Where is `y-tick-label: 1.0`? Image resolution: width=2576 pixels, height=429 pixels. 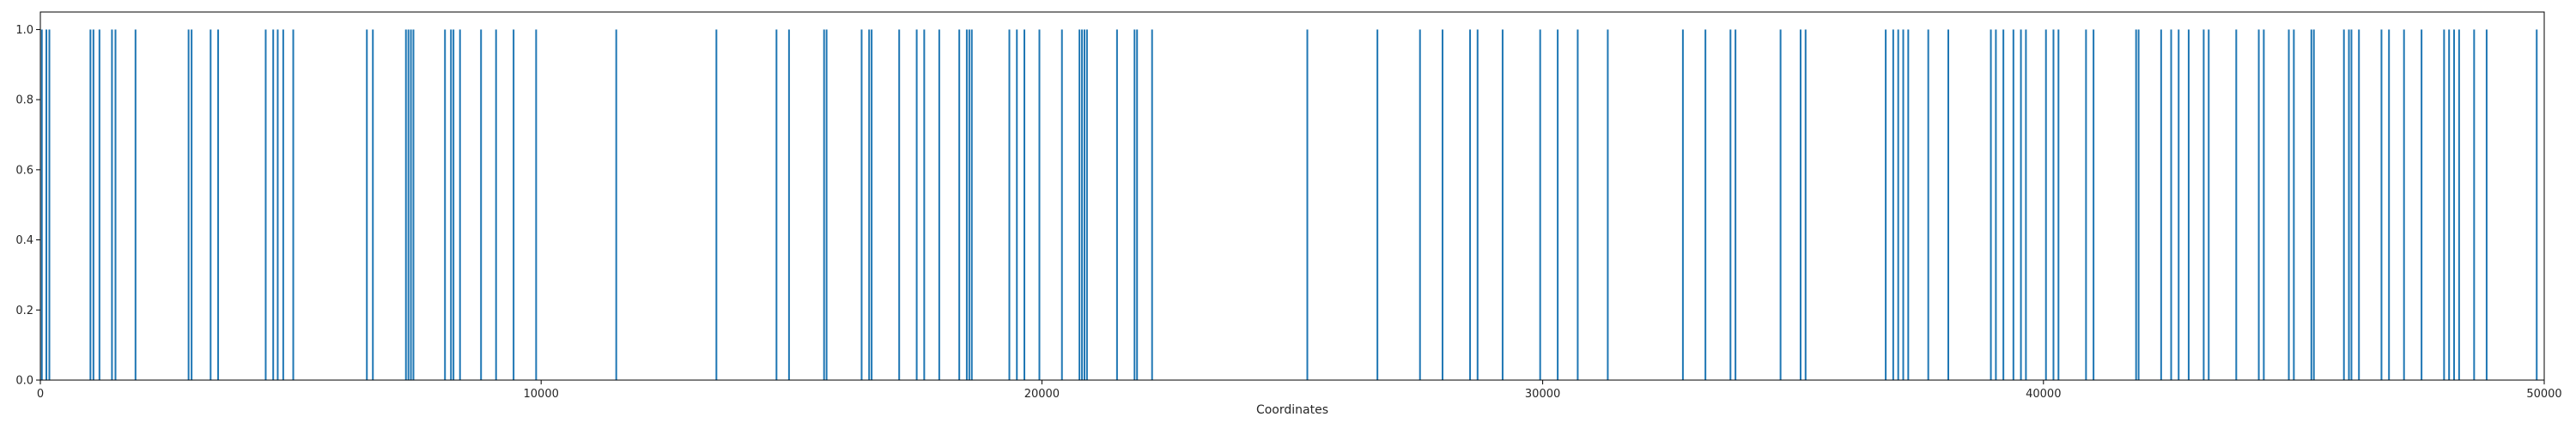 y-tick-label: 1.0 is located at coordinates (24, 31).